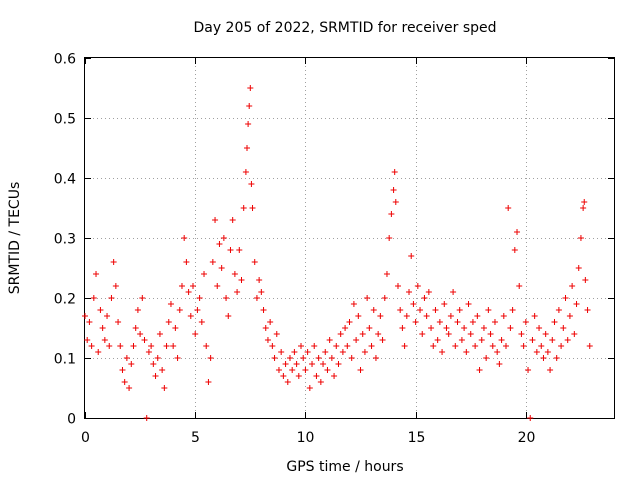 This screenshot has width=640, height=480. Describe the element at coordinates (306, 438) in the screenshot. I see `x-tick-label: 10` at that location.